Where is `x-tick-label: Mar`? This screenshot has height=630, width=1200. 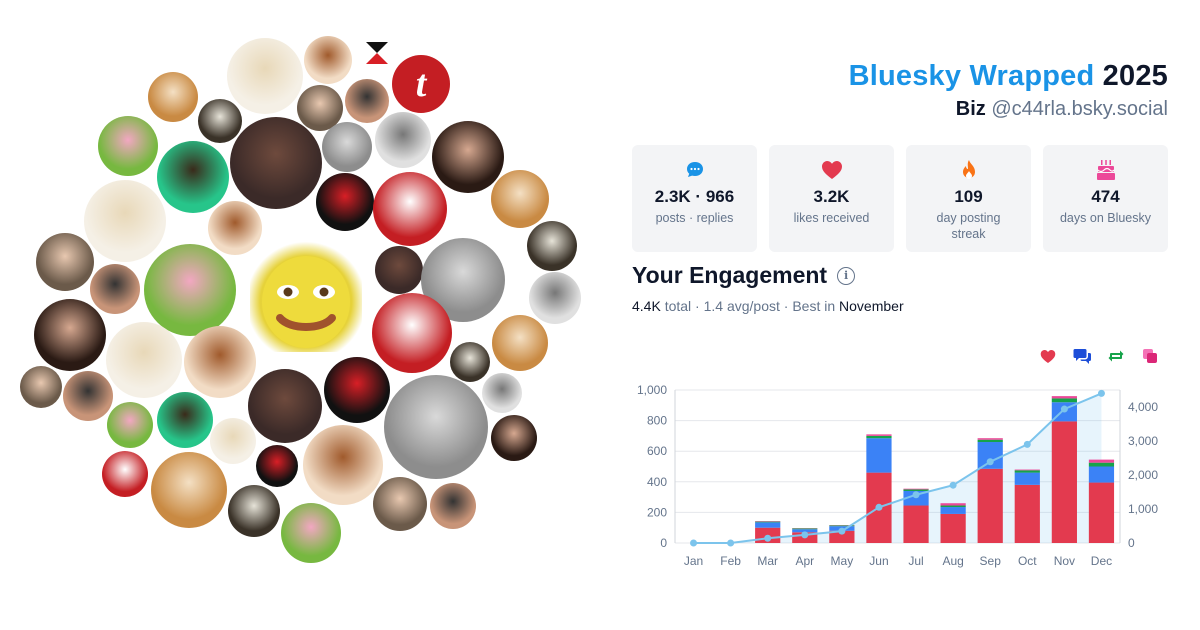 x-tick-label: Mar is located at coordinates (767, 561).